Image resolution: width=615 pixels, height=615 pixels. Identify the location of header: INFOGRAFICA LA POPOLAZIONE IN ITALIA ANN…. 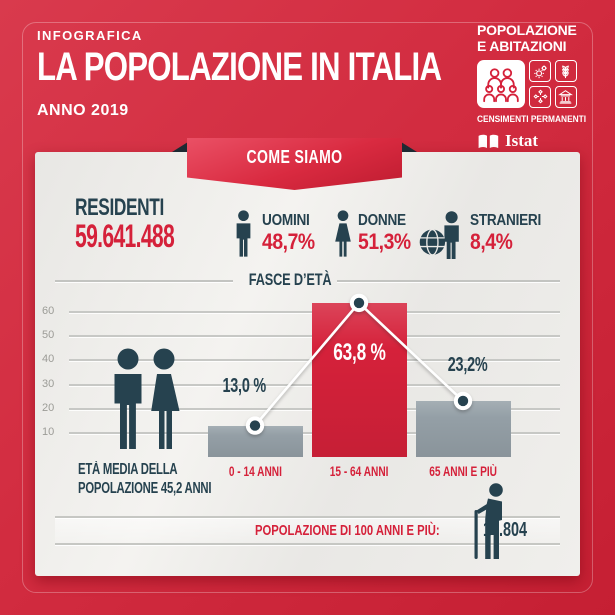
(296, 74).